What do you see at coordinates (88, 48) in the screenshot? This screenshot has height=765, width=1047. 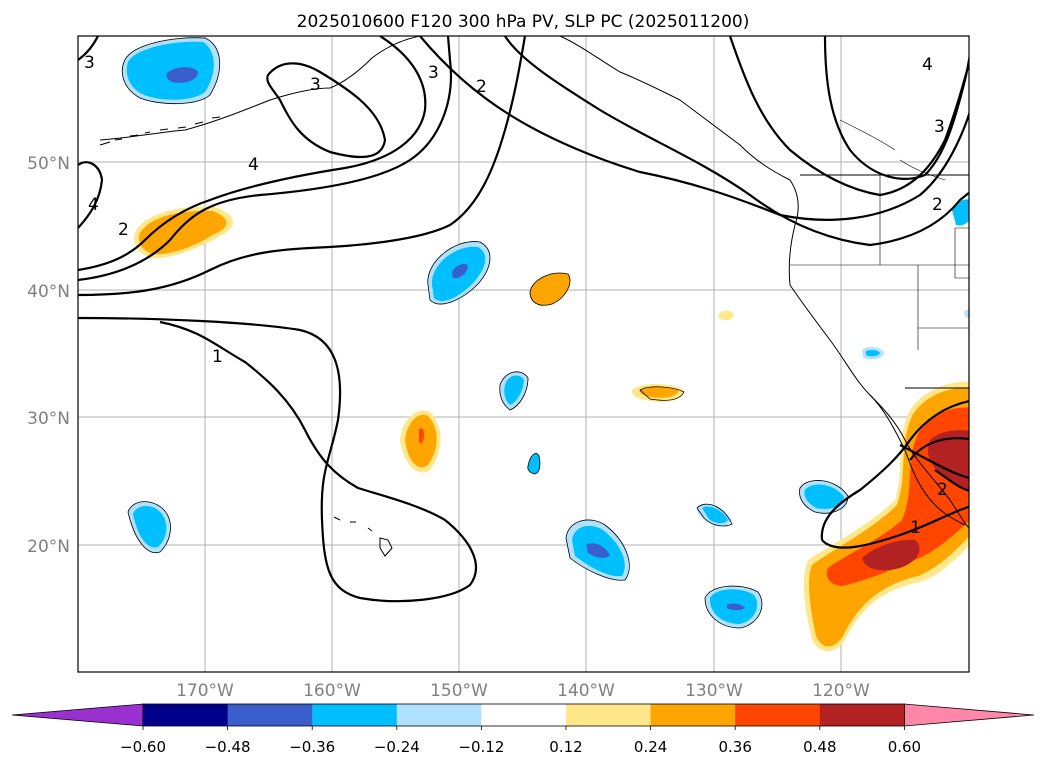 I see `slp-contour-3-nw` at bounding box center [88, 48].